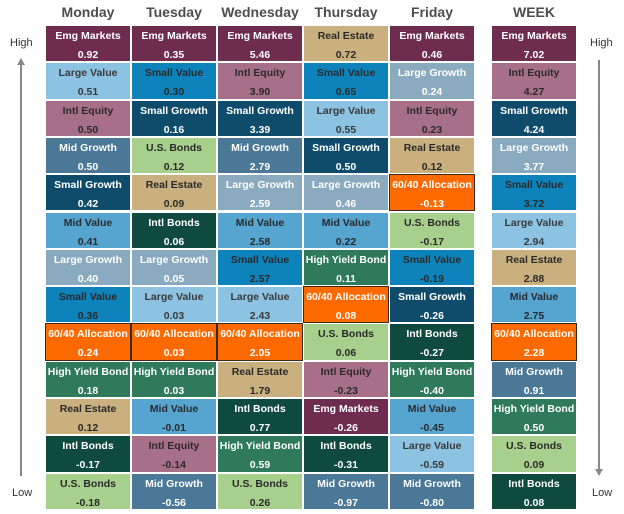  I want to click on return-value: -0.45, so click(432, 428).